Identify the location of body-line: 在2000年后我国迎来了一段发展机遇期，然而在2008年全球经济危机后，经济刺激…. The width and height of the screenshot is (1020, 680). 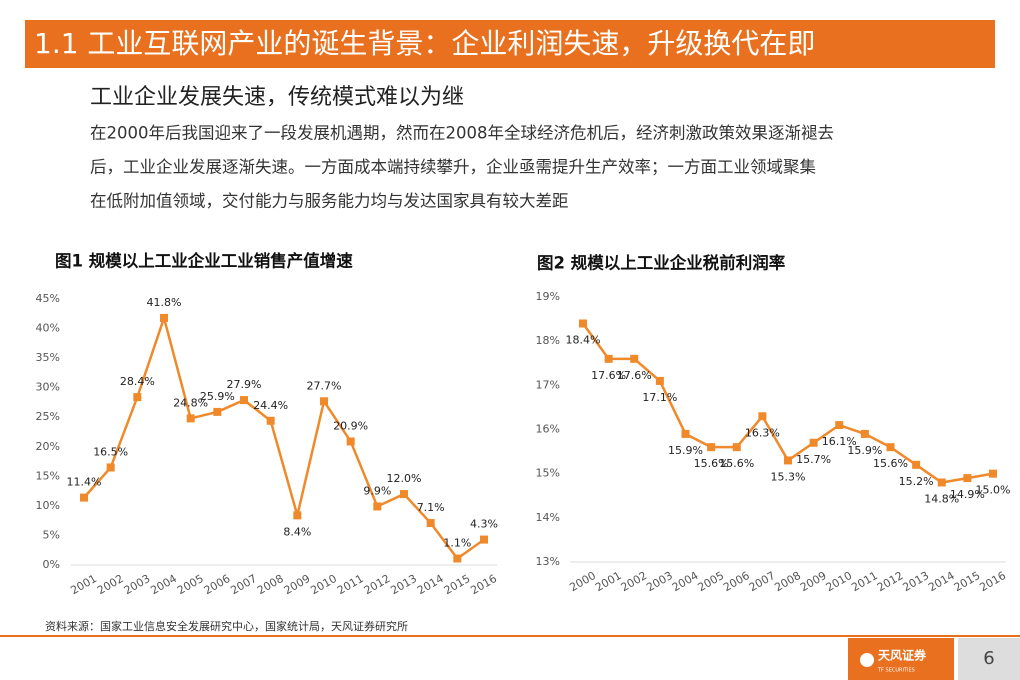
(462, 133).